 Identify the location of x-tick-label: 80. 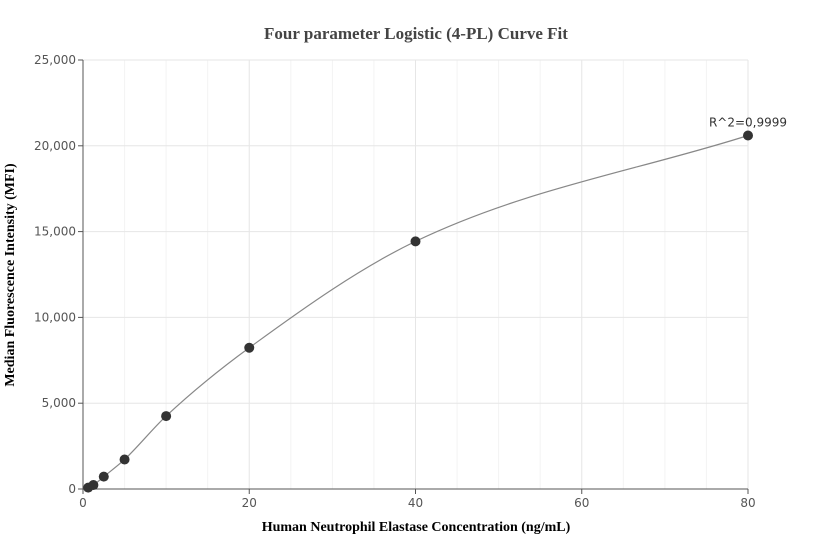
(747, 503).